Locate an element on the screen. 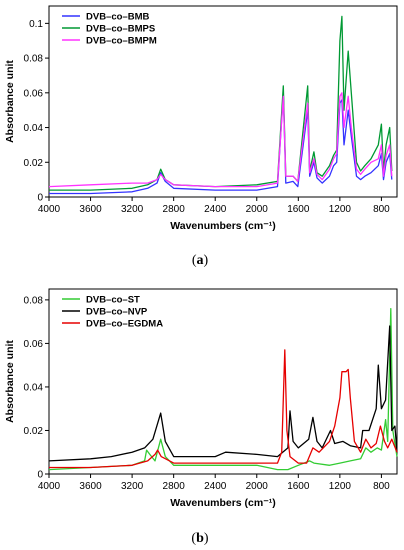  legend-label-1: DVB–co–BMPS is located at coordinates (120, 29).